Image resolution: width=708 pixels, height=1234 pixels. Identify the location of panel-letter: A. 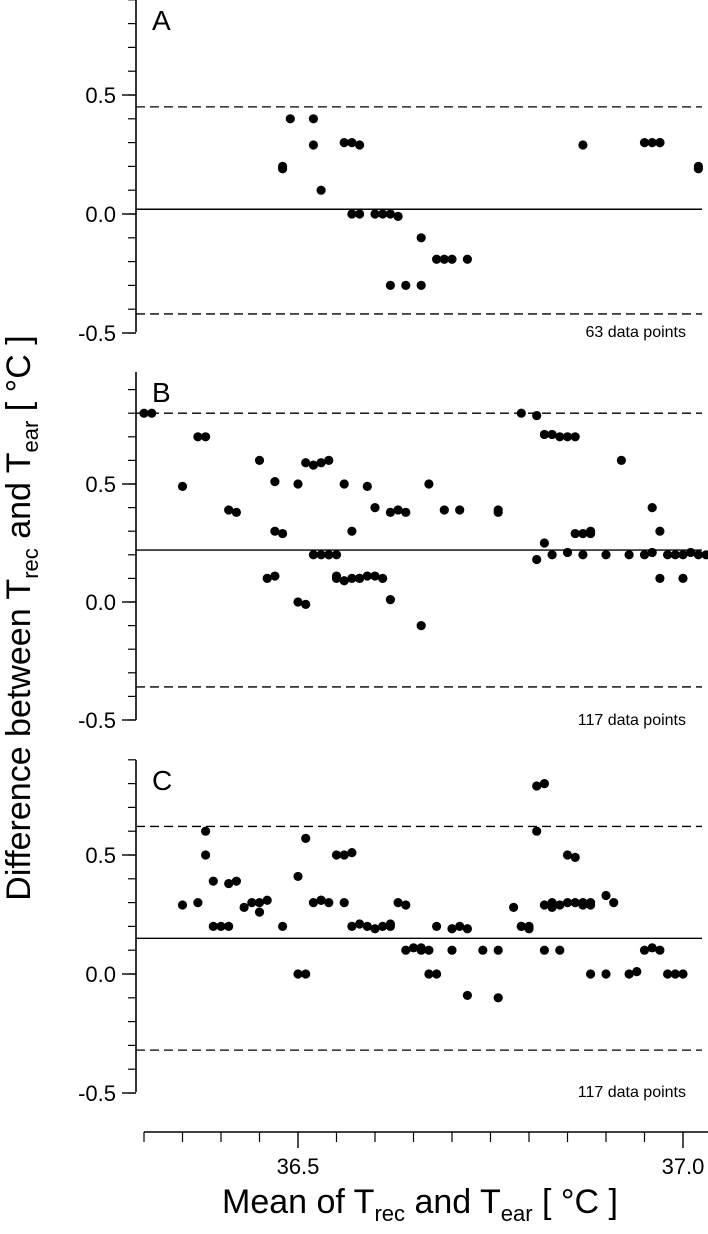
(161, 20).